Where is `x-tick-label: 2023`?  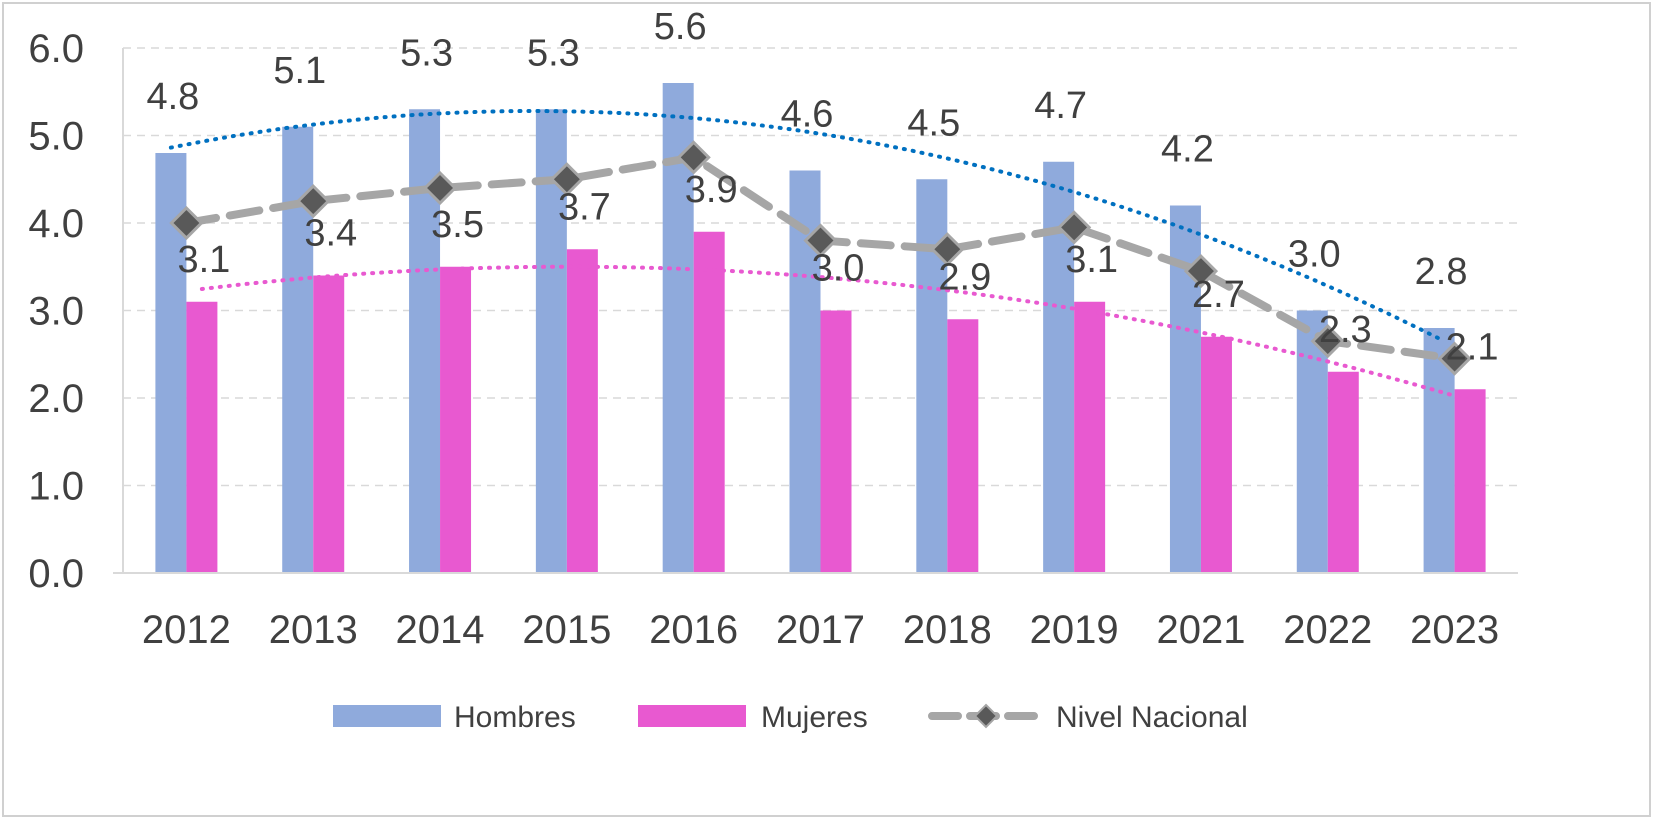 x-tick-label: 2023 is located at coordinates (1454, 630).